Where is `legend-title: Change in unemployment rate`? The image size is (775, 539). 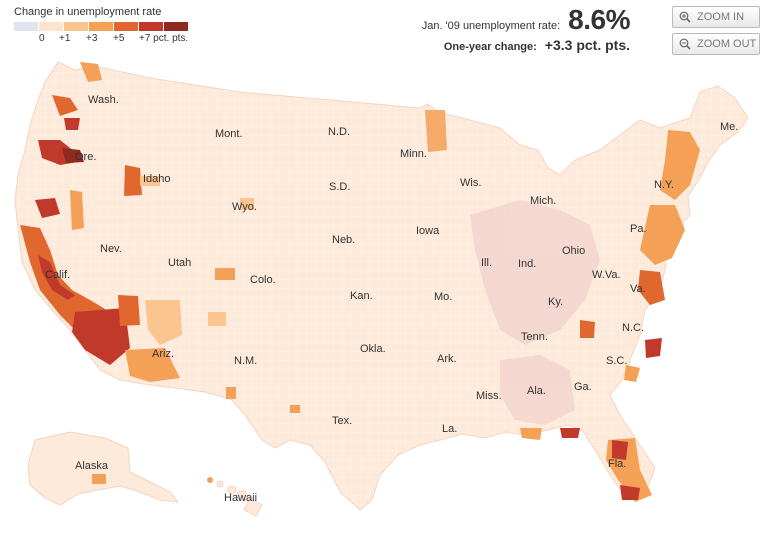
legend-title: Change in unemployment rate is located at coordinates (88, 12).